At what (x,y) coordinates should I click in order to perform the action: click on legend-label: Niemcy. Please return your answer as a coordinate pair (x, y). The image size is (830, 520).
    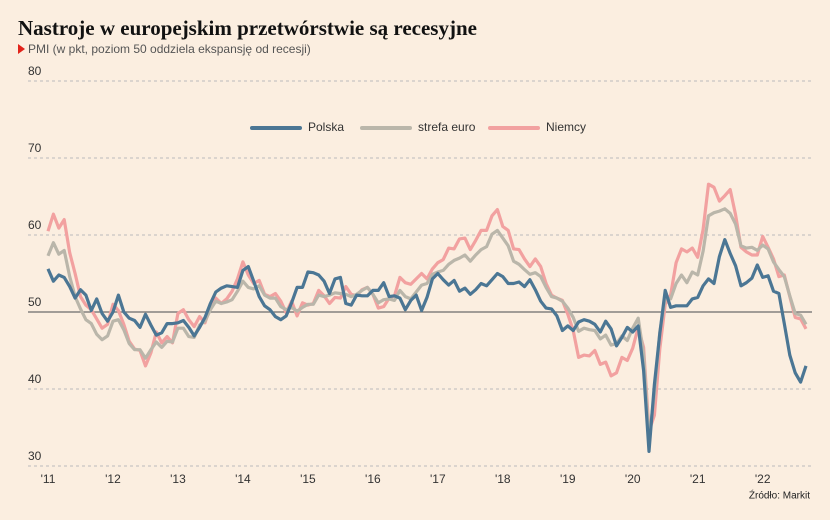
    Looking at the image, I should click on (566, 127).